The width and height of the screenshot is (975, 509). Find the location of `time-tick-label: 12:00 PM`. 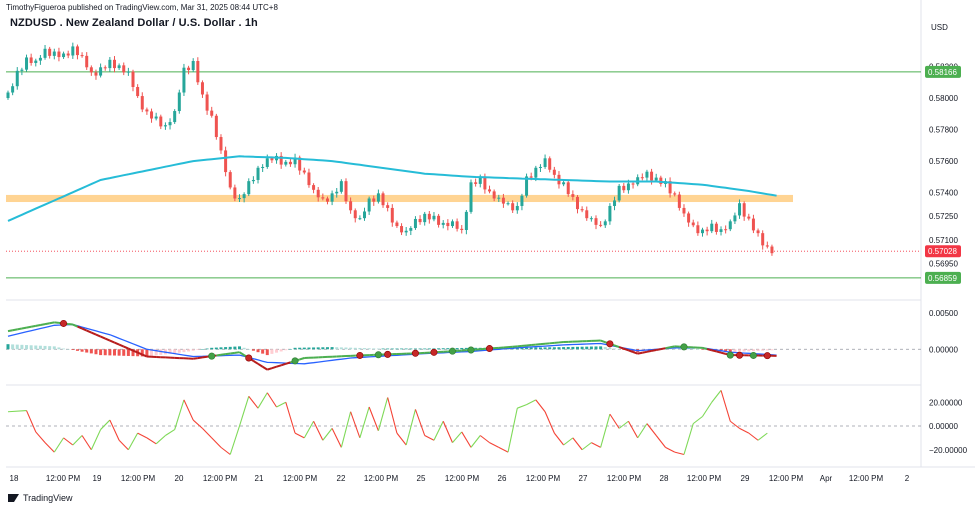

time-tick-label: 12:00 PM is located at coordinates (381, 478).